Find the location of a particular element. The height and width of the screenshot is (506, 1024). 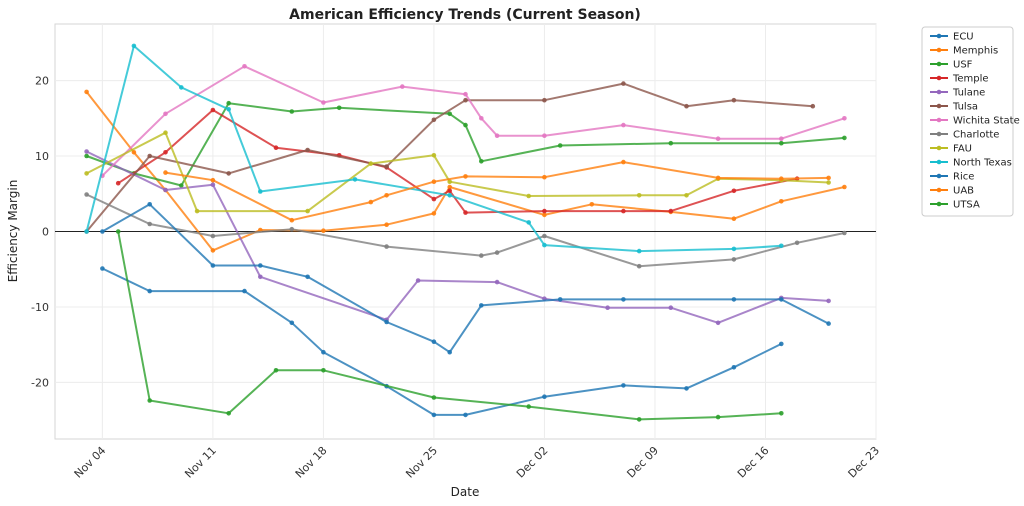

series-usf is located at coordinates (465, 144).